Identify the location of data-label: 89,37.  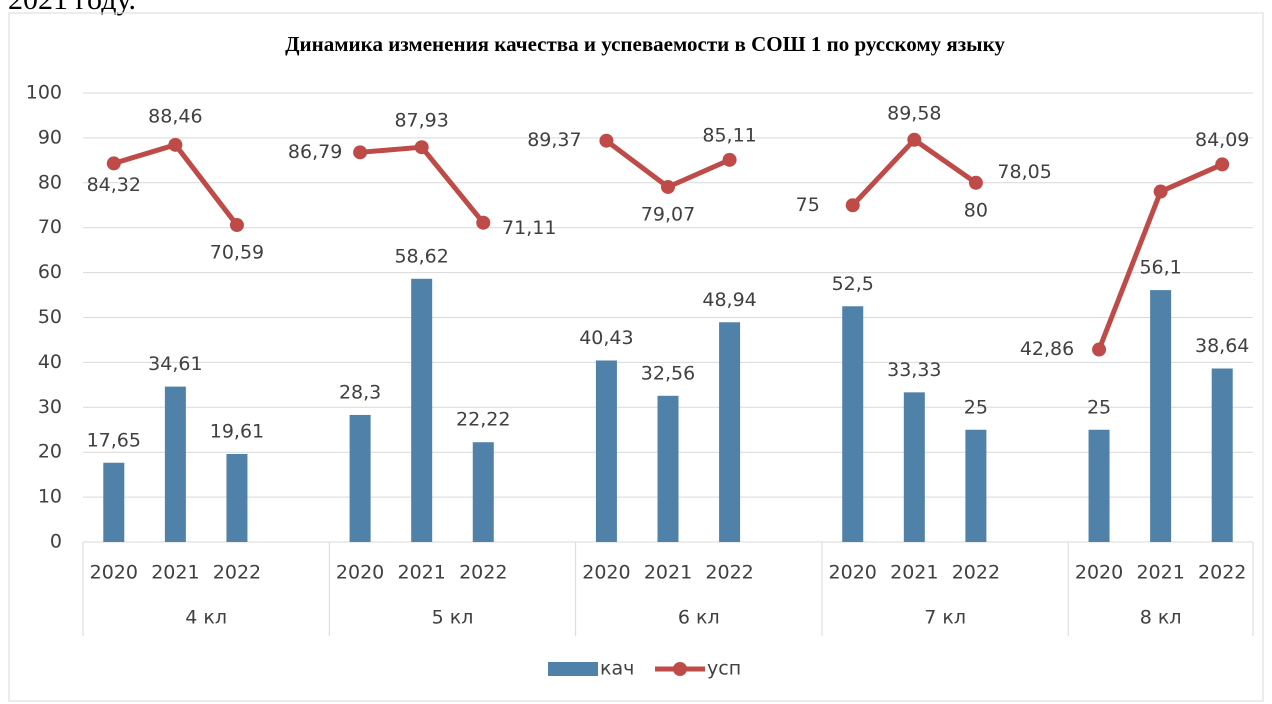
(554, 140).